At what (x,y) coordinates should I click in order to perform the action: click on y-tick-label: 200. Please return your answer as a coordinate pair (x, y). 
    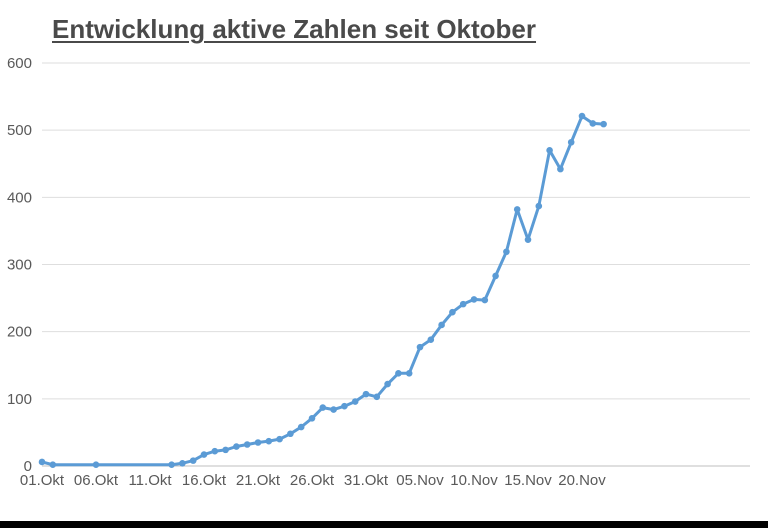
    Looking at the image, I should click on (19, 332).